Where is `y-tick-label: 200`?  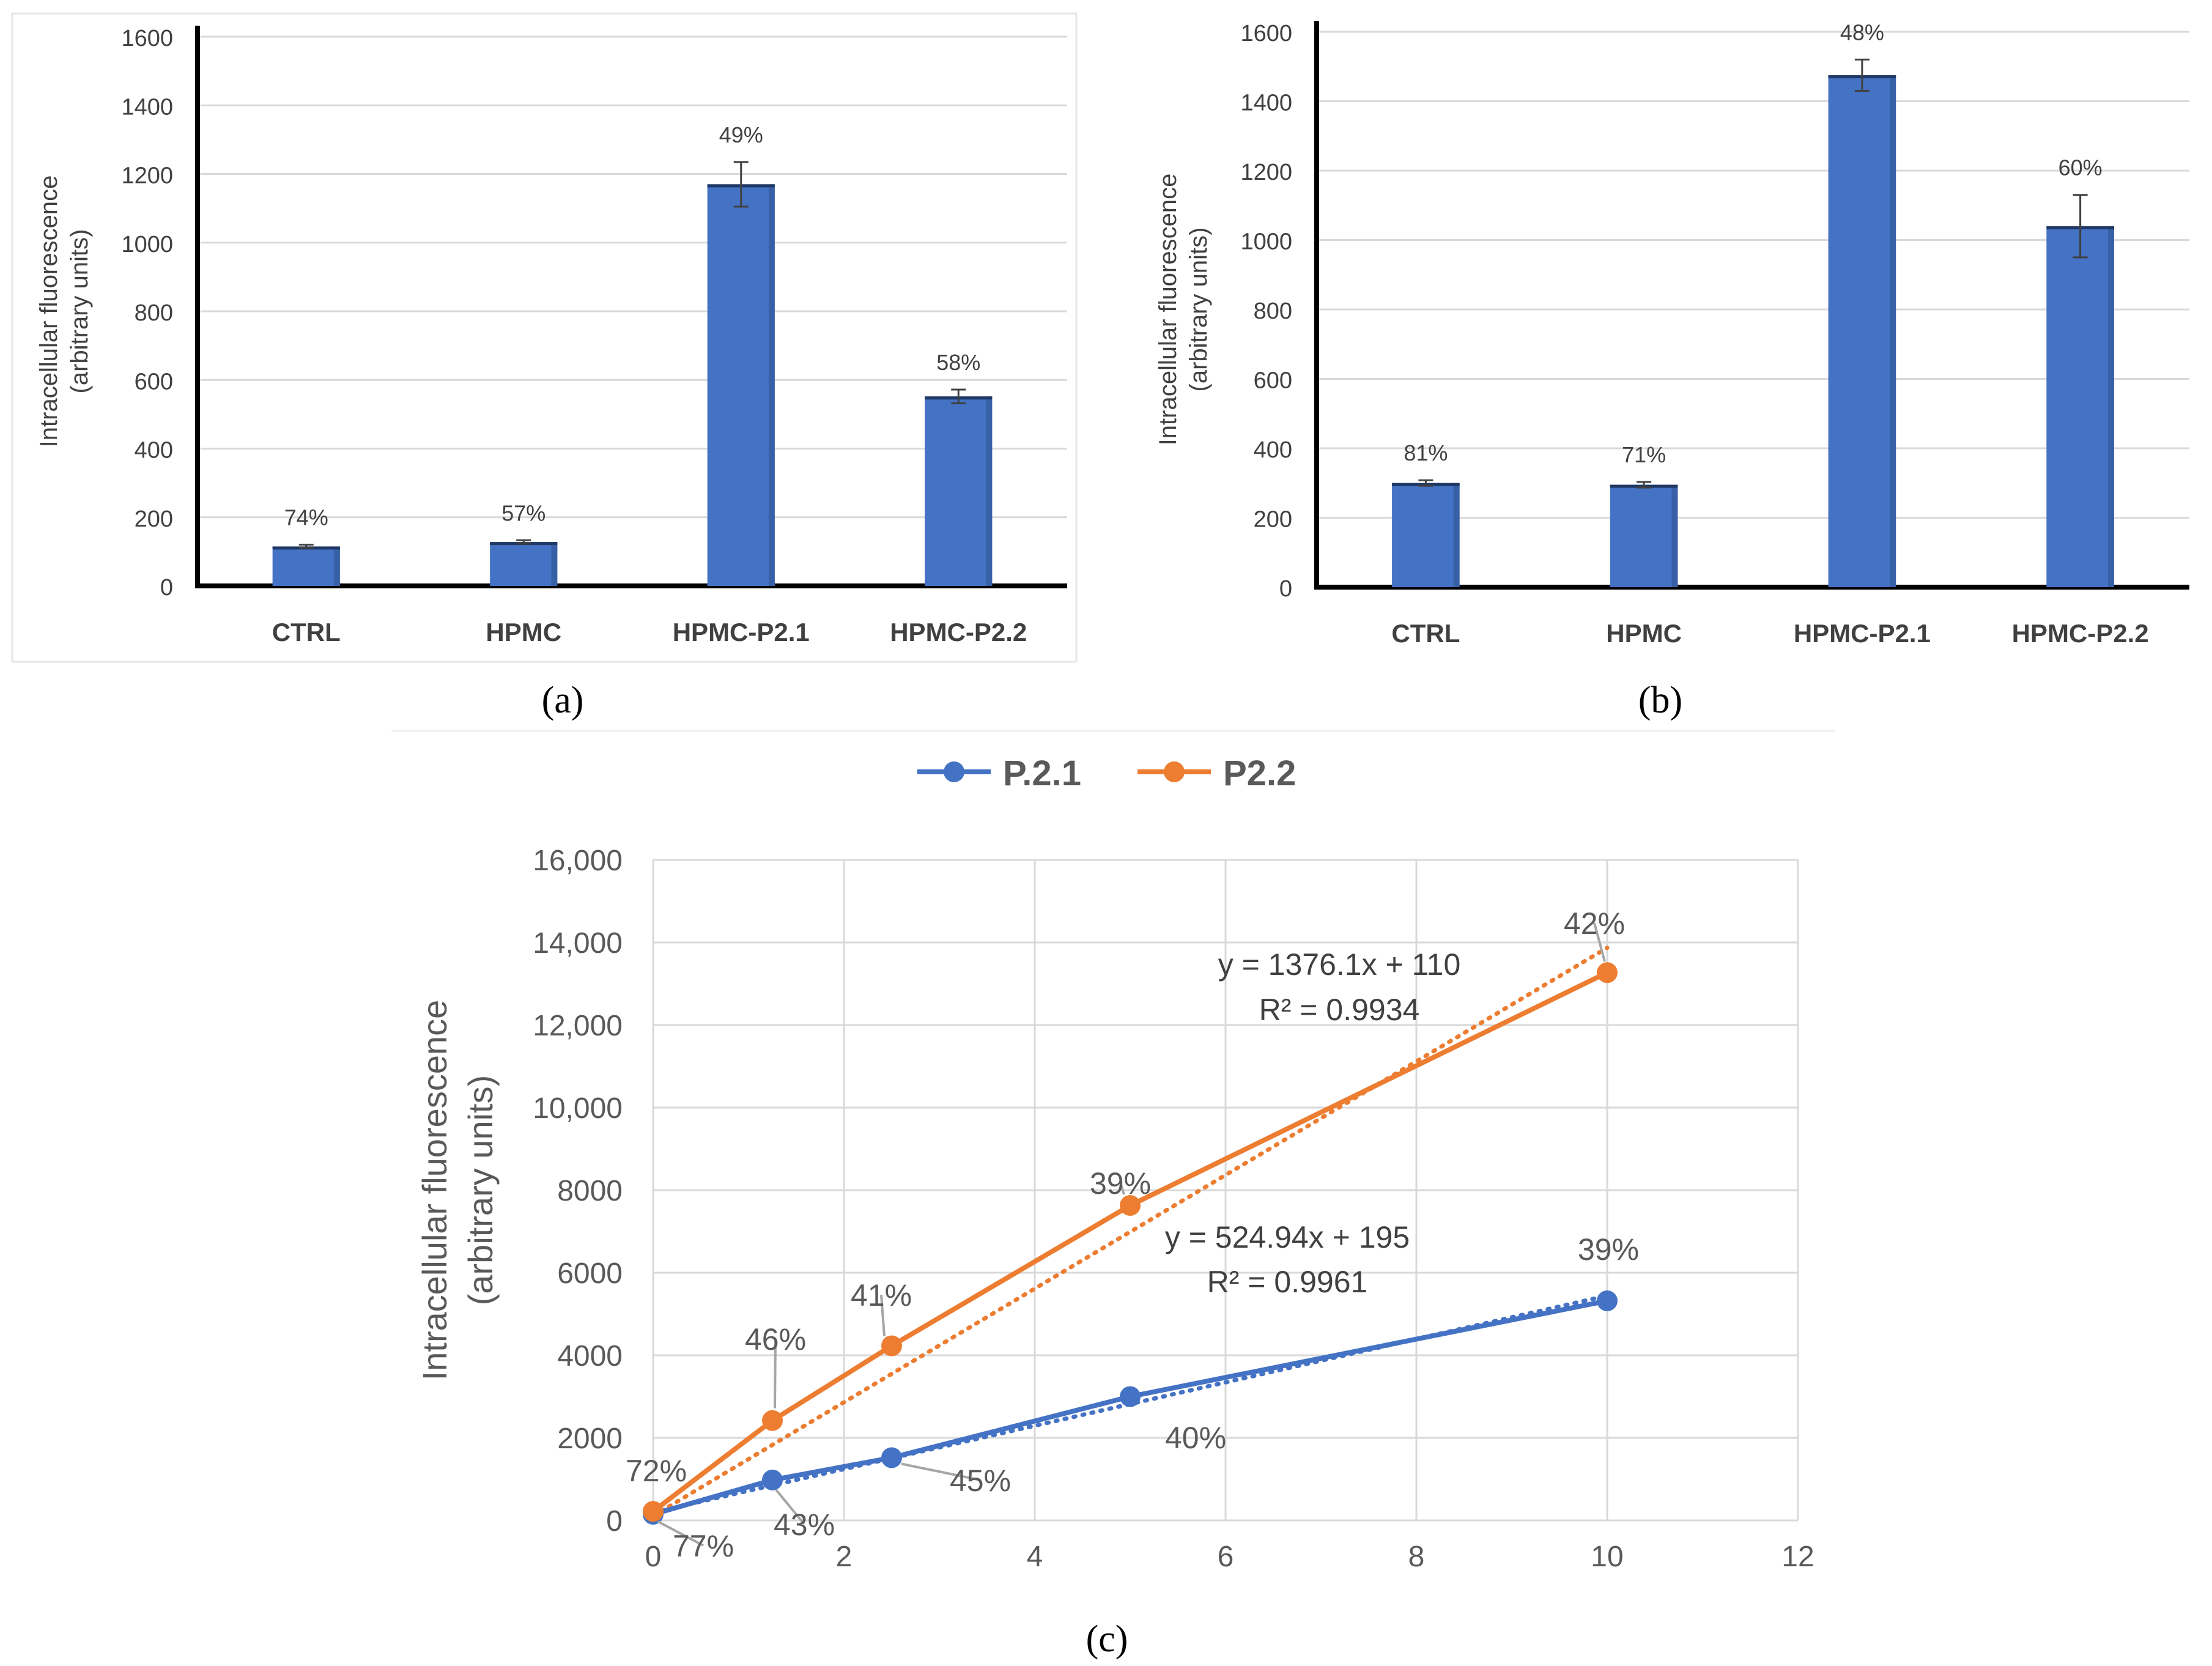
y-tick-label: 200 is located at coordinates (1273, 520).